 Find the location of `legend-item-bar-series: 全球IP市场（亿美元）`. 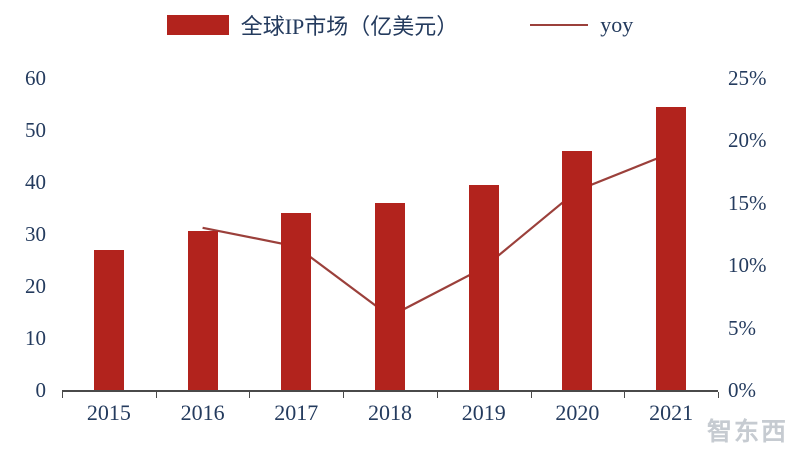

legend-item-bar-series: 全球IP市场（亿美元） is located at coordinates (312, 25).